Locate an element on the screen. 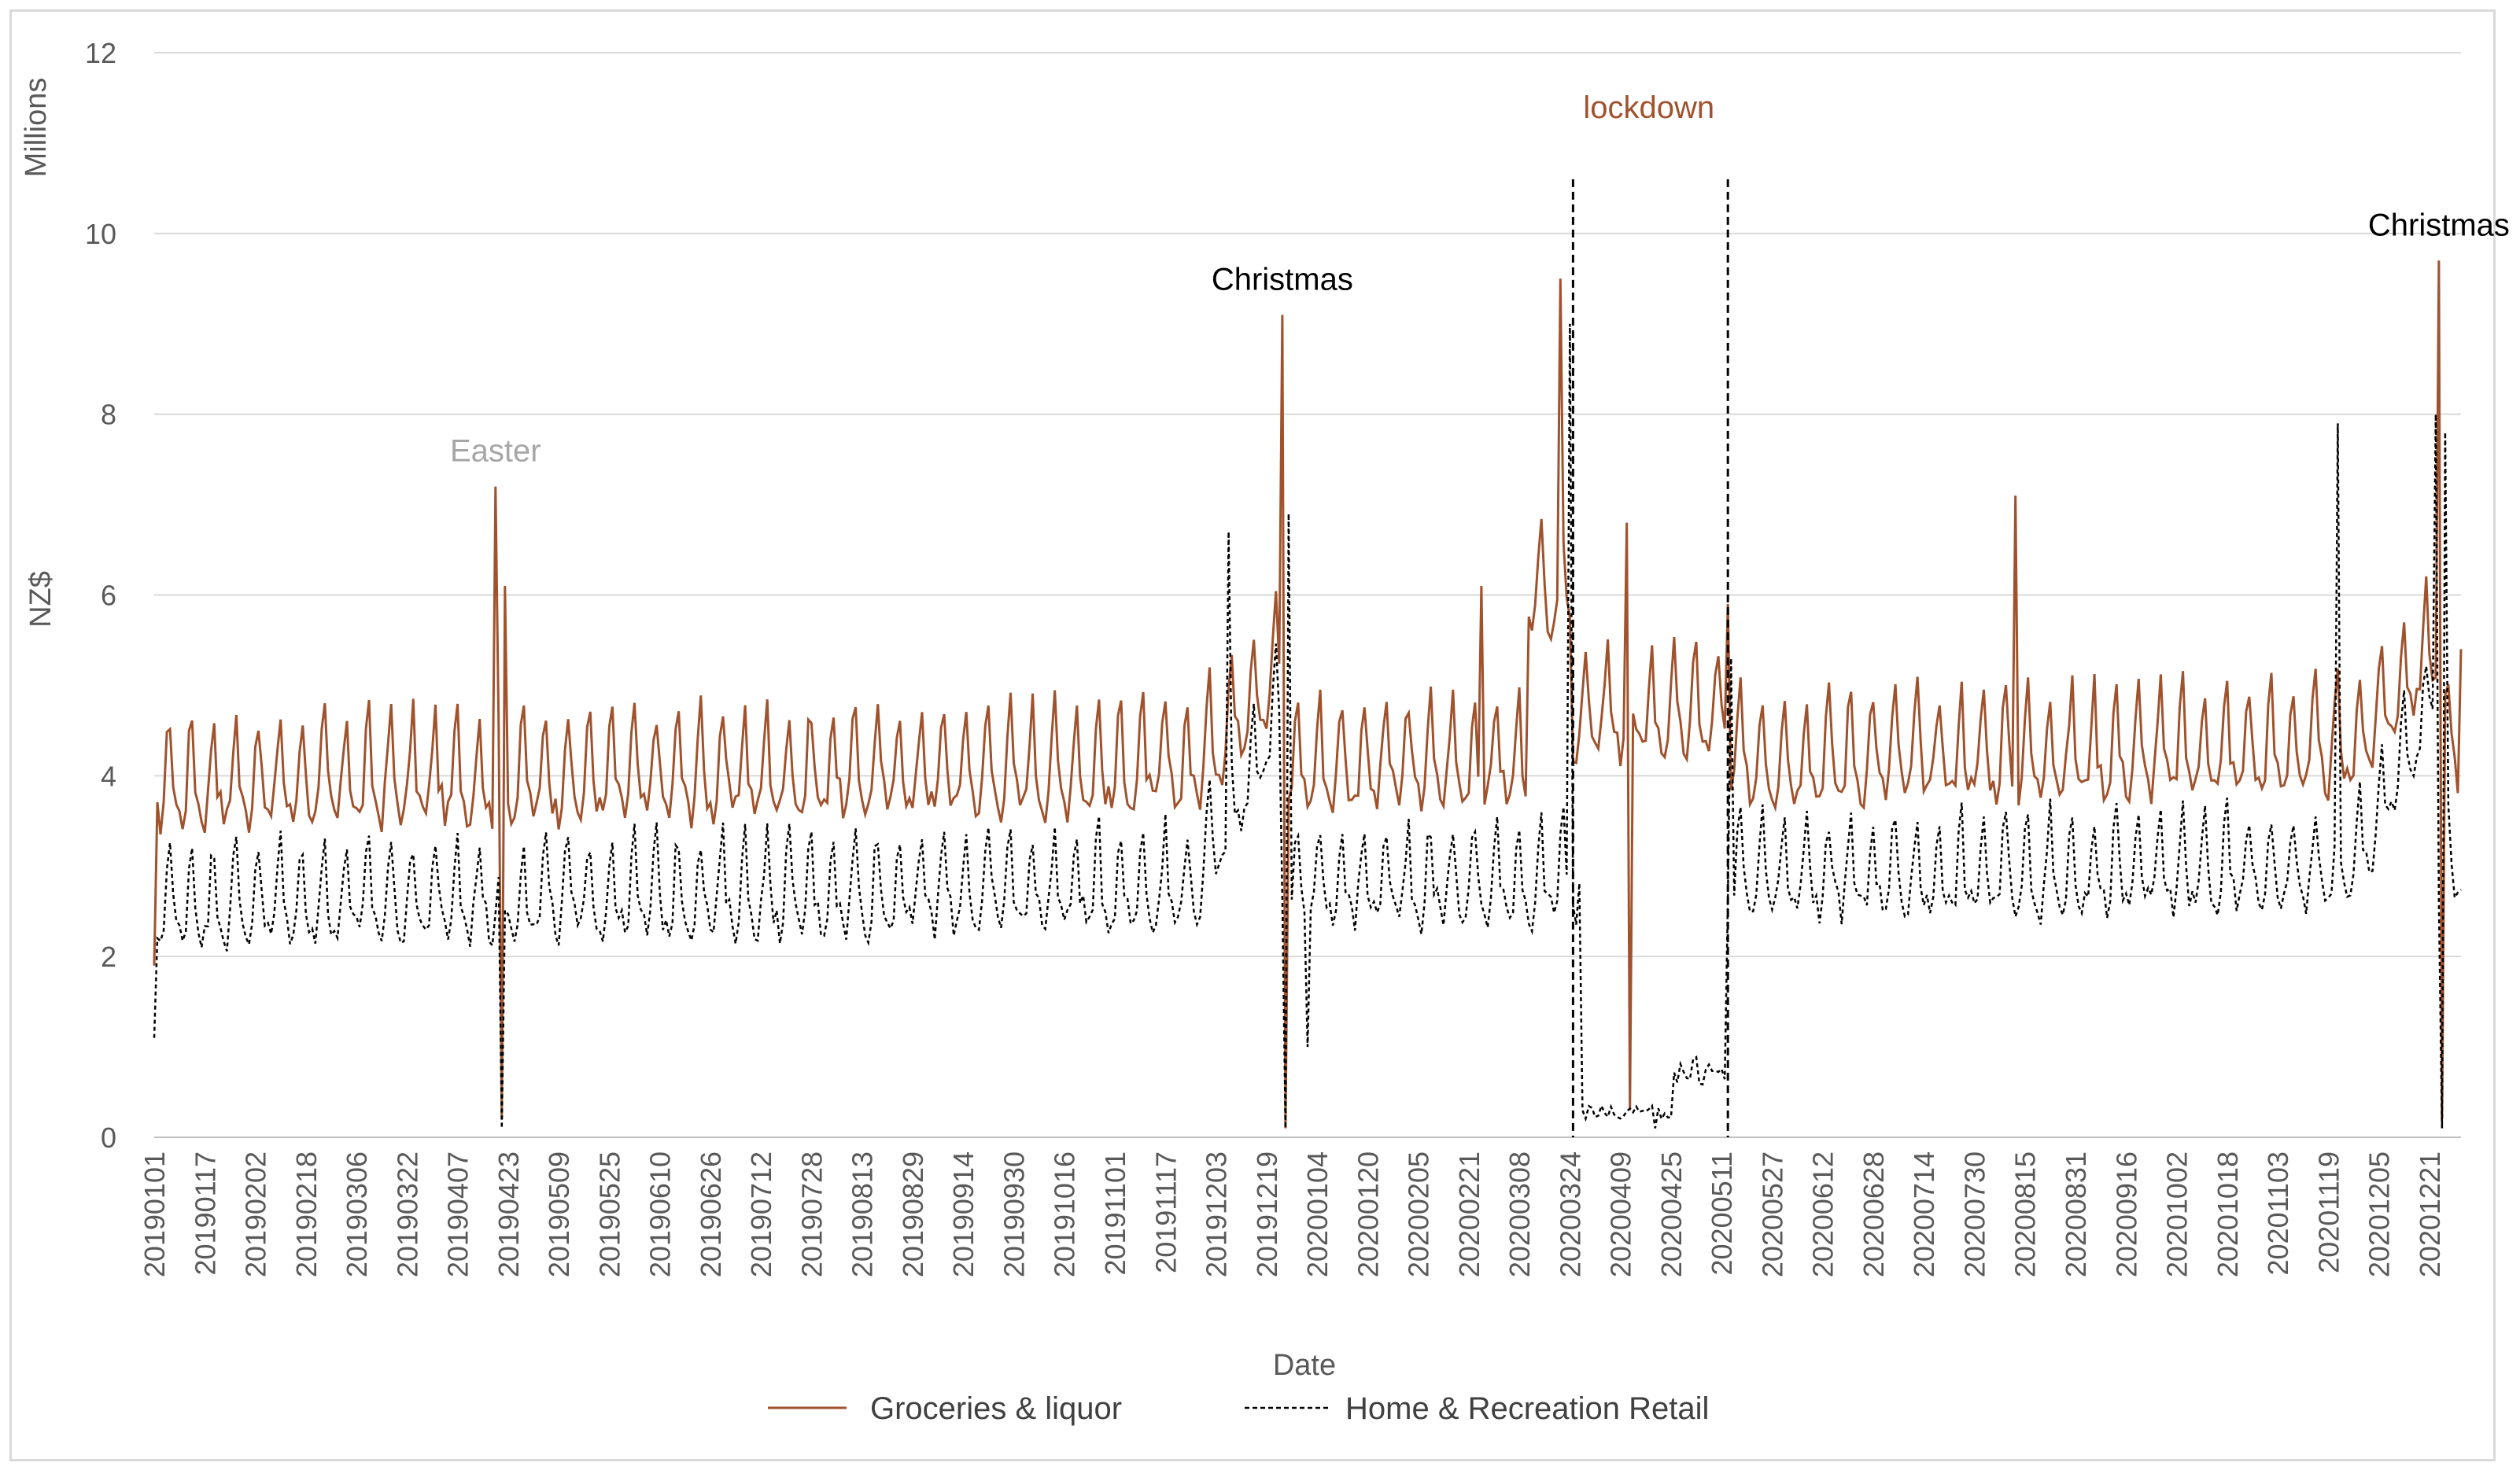 The image size is (2520, 1481). x-tick-label: 20190117 is located at coordinates (205, 1213).